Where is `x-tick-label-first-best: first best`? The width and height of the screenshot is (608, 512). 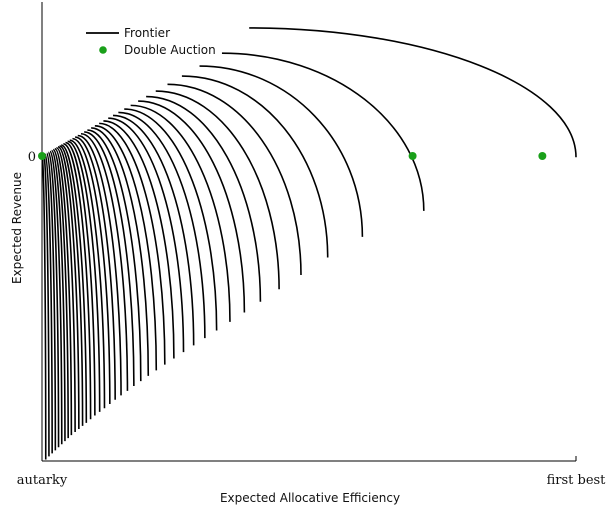 x-tick-label-first-best: first best is located at coordinates (577, 480).